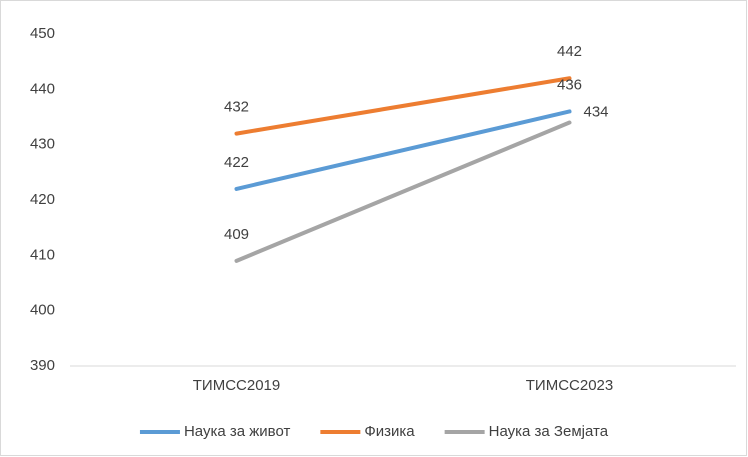 This screenshot has height=457, width=748. Describe the element at coordinates (569, 51) in the screenshot. I see `data-label: 442` at that location.